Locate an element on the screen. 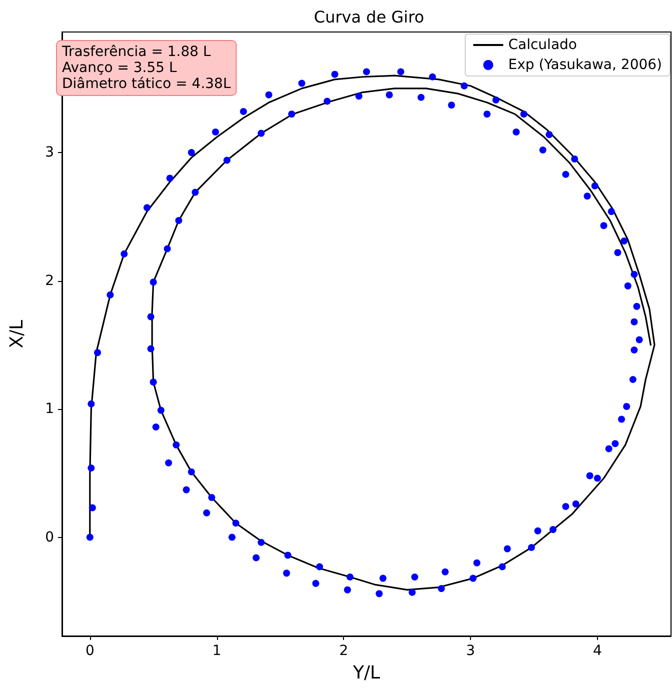 The height and width of the screenshot is (689, 672). x-tick-label: 0 is located at coordinates (89, 651).